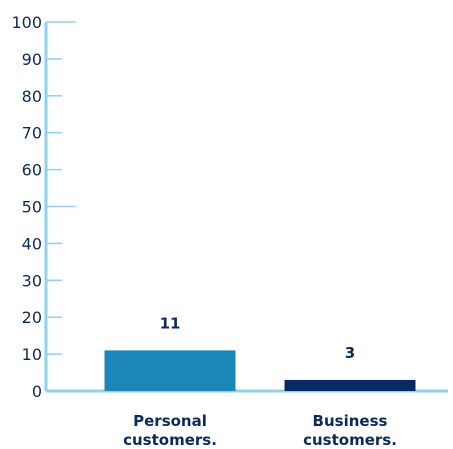 The width and height of the screenshot is (453, 449). What do you see at coordinates (32, 317) in the screenshot?
I see `y-tick-label-20: 20` at bounding box center [32, 317].